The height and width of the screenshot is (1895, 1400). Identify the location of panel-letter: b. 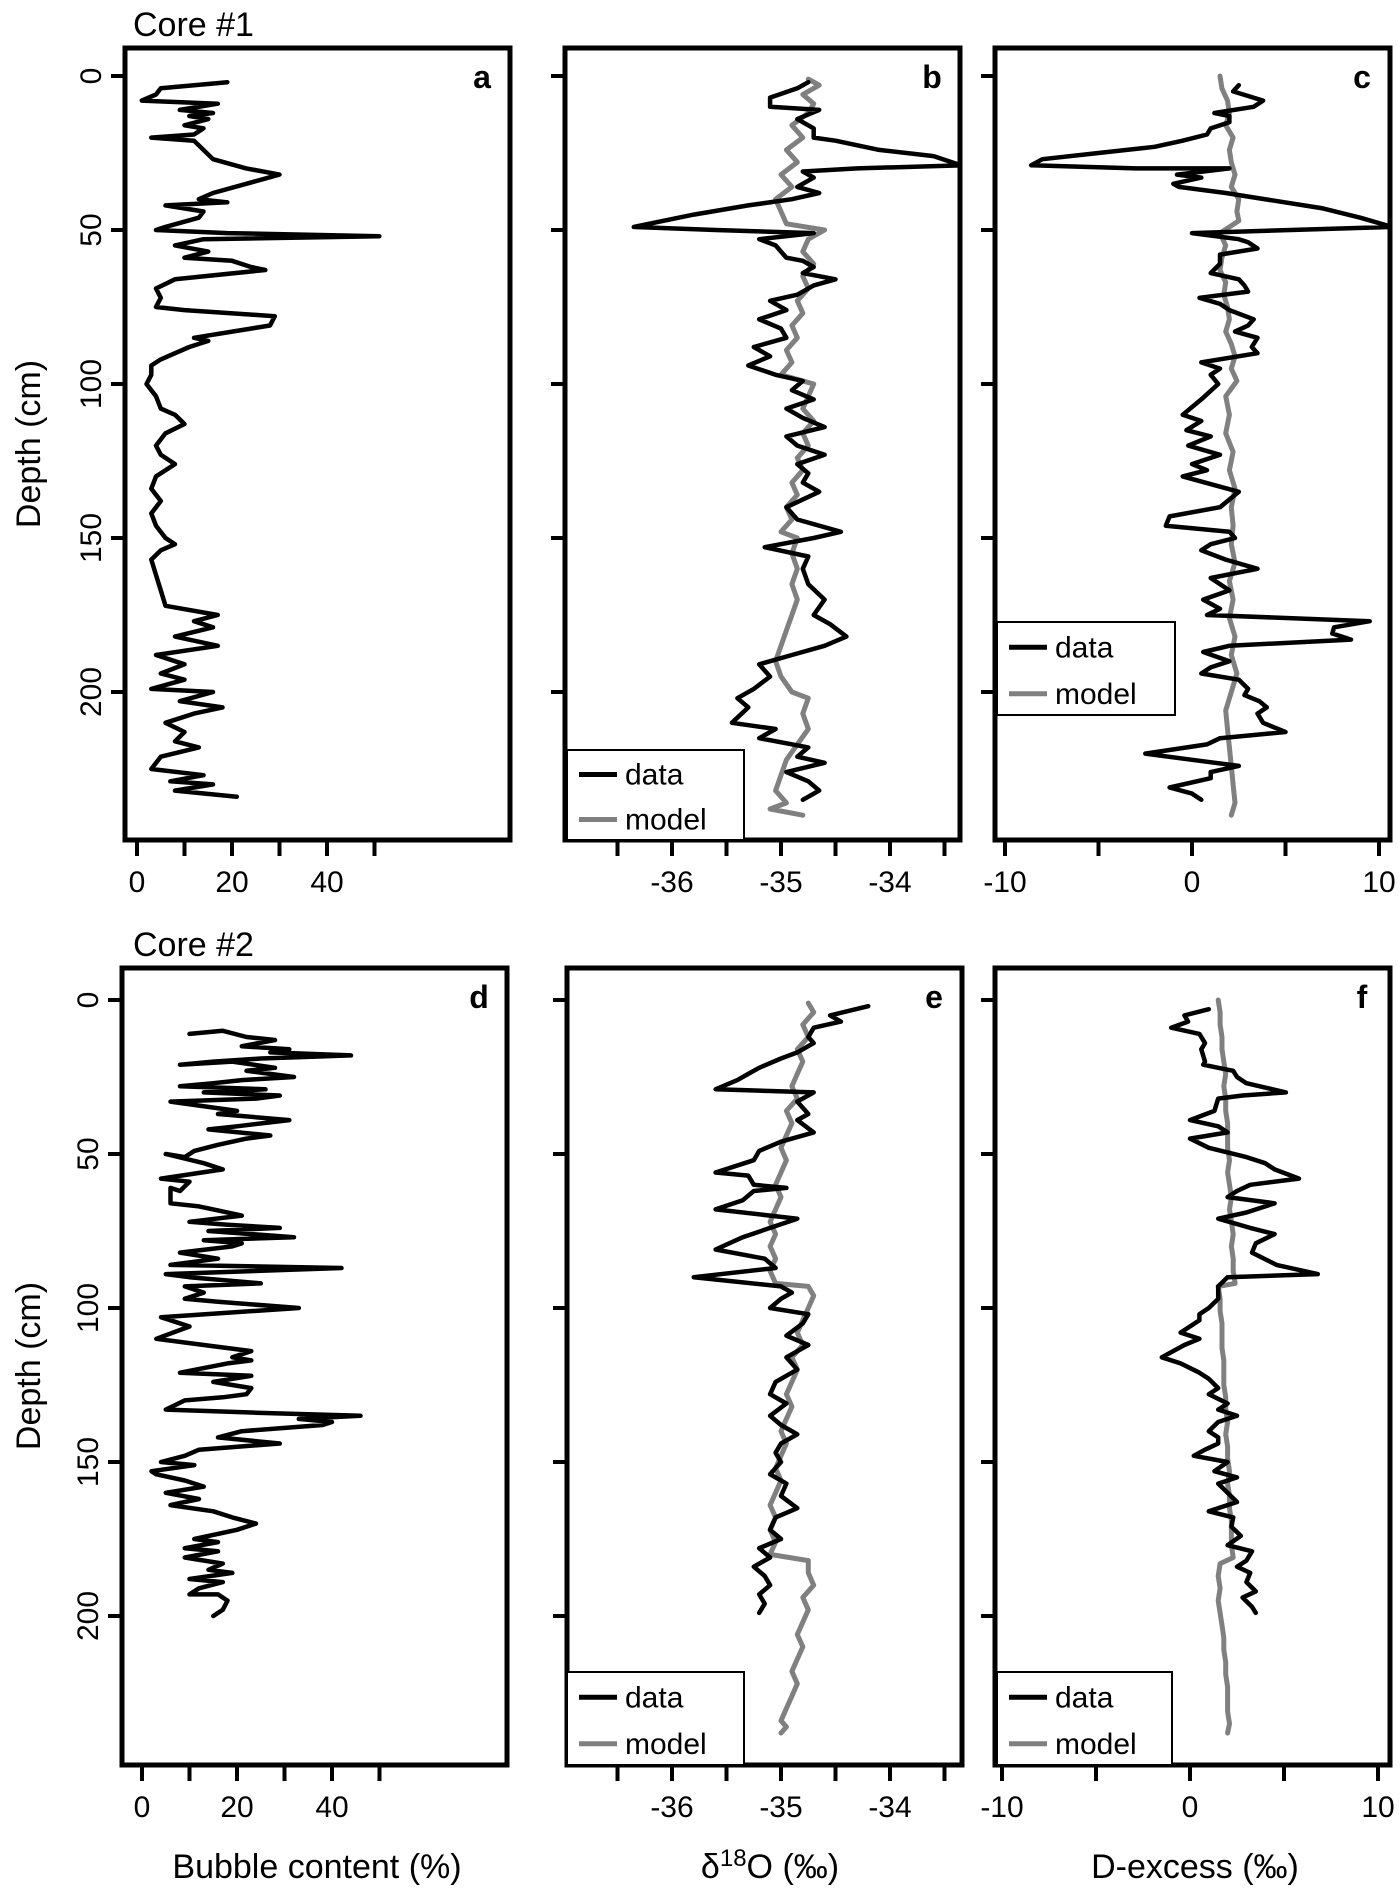
(932, 77).